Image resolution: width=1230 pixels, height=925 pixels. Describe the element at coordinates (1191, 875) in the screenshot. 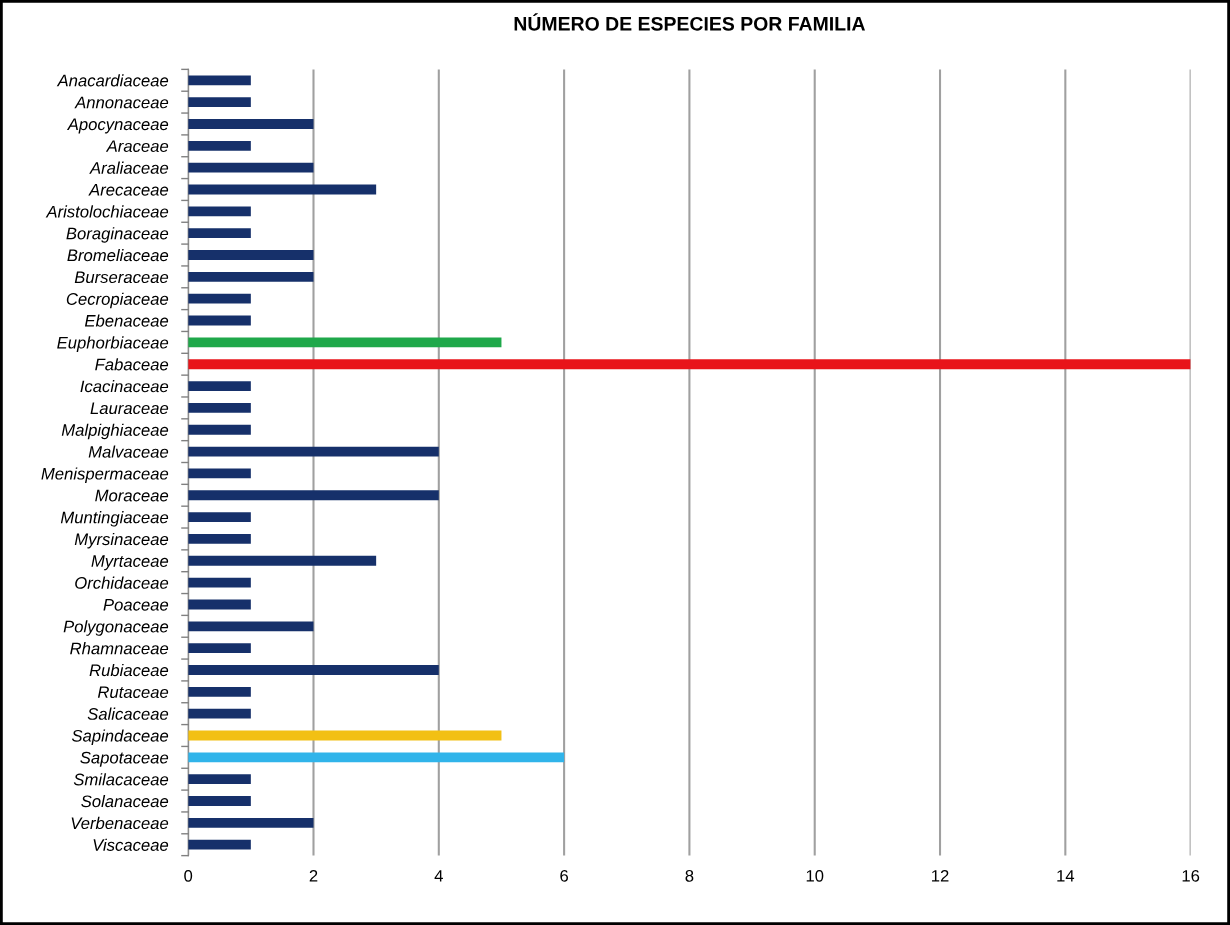

I see `x-tick-label: 16` at that location.